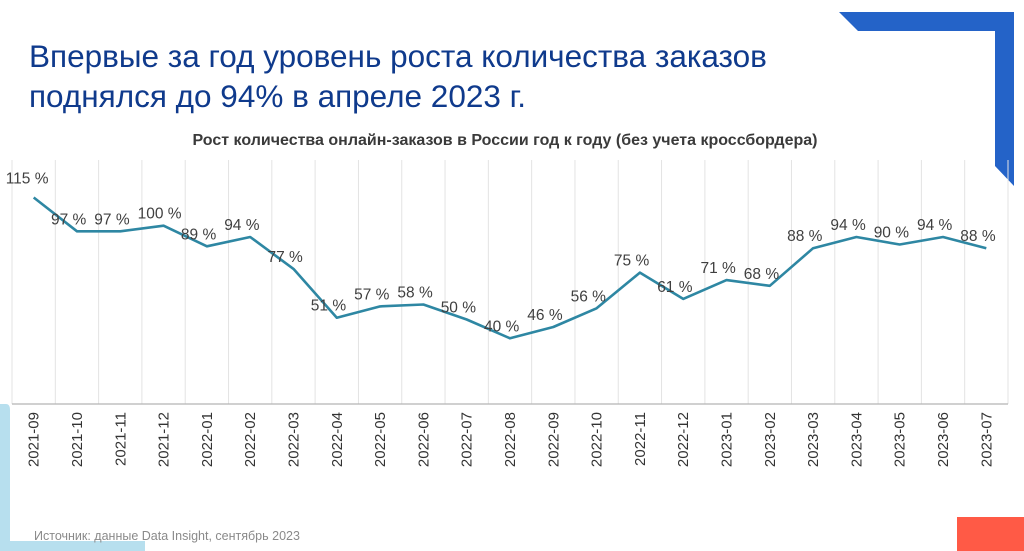 The image size is (1024, 551). What do you see at coordinates (467, 439) in the screenshot?
I see `x-tick-label: 2022-07` at bounding box center [467, 439].